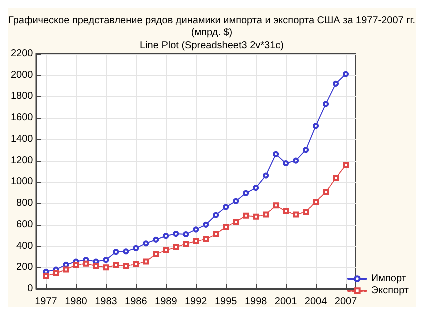 The width and height of the screenshot is (424, 315). I want to click on y-tick-label: 800, so click(25, 204).